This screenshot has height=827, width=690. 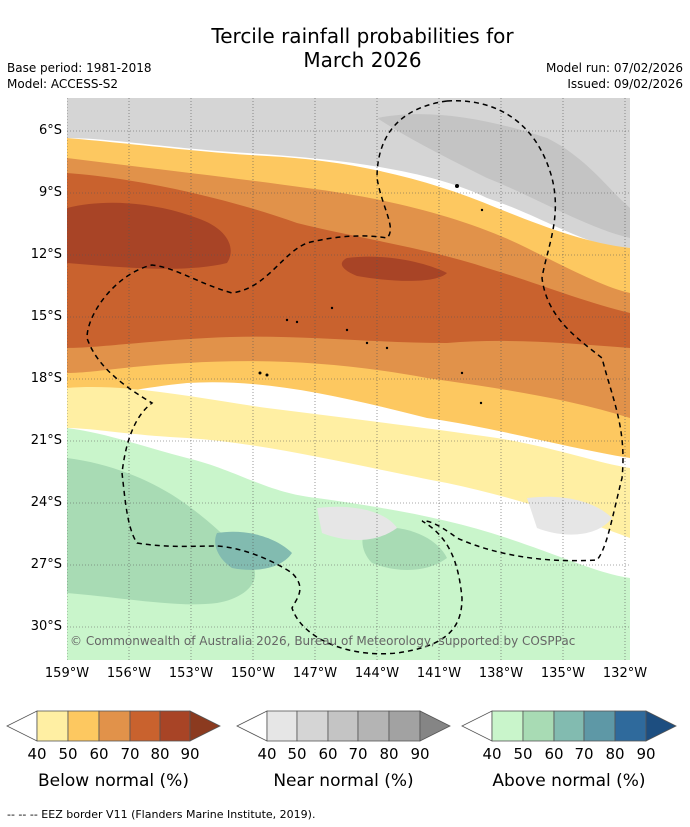 I want to click on meta-left: Base period: 1981-2018 Model: ACCESS-S2, so click(x=79, y=76).